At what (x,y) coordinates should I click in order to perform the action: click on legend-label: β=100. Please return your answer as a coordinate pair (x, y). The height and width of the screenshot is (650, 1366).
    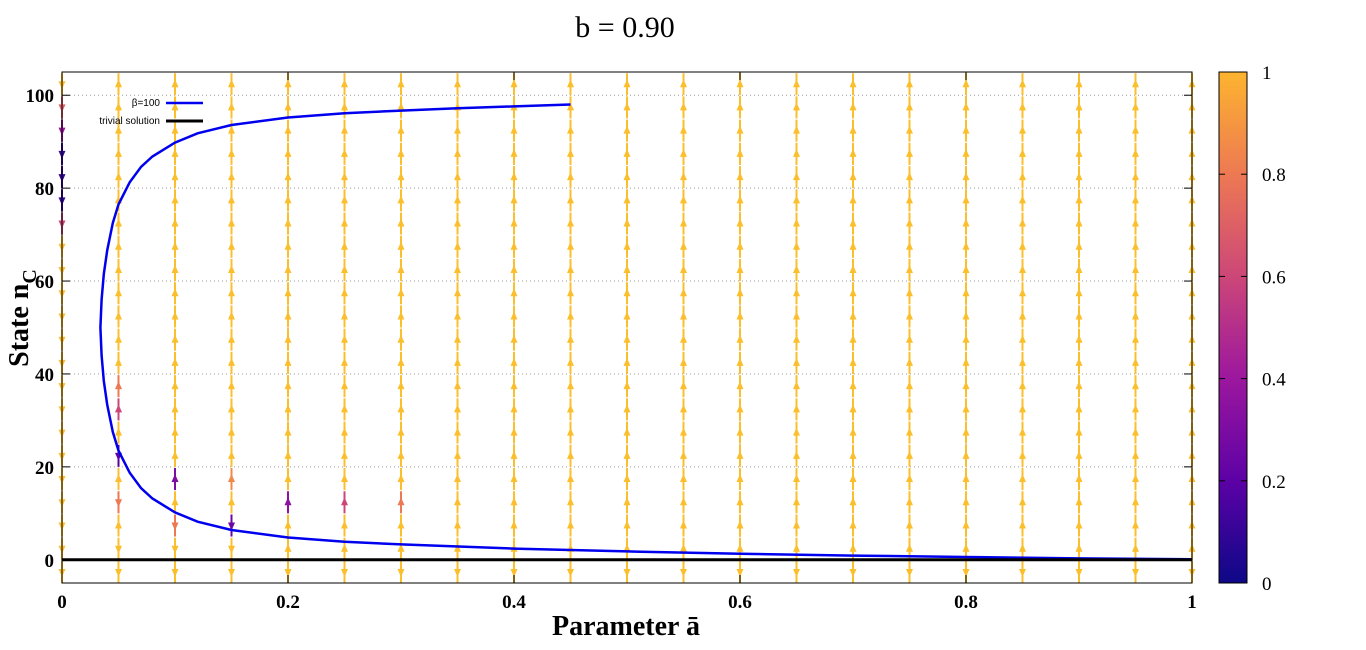
    Looking at the image, I should click on (146, 103).